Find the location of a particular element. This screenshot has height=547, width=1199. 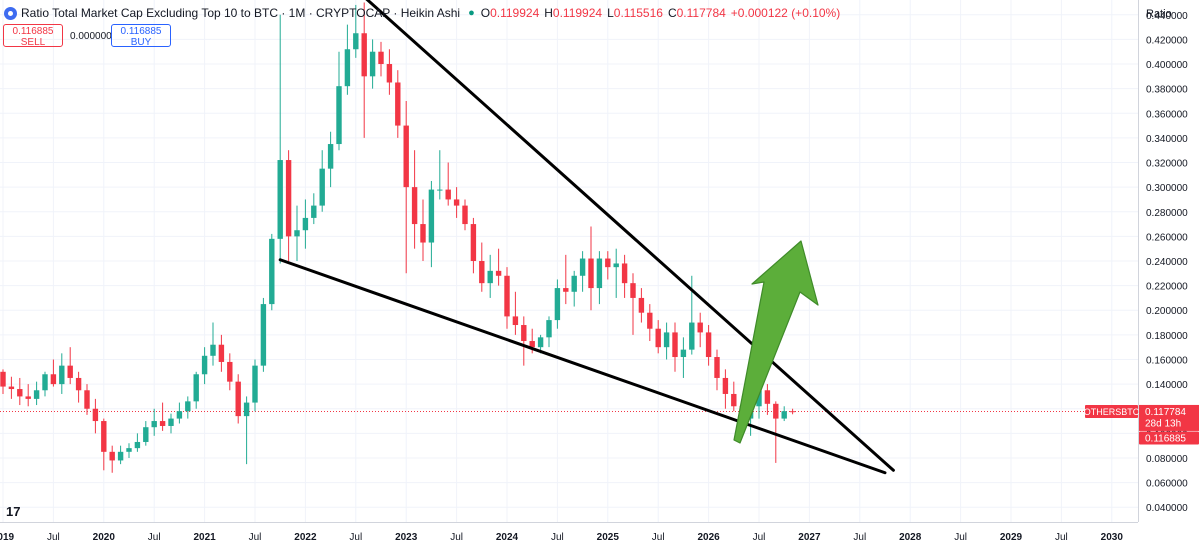

high-value: 0.119924 is located at coordinates (577, 13).